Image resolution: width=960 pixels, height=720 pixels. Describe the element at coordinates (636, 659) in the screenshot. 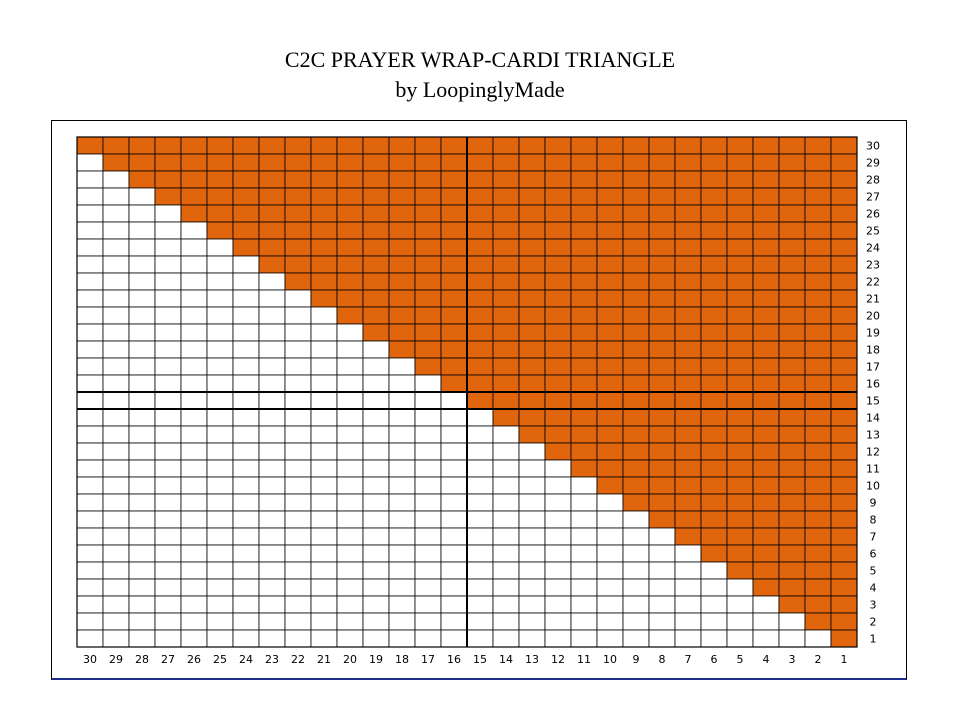

I see `column-label: 9` at that location.